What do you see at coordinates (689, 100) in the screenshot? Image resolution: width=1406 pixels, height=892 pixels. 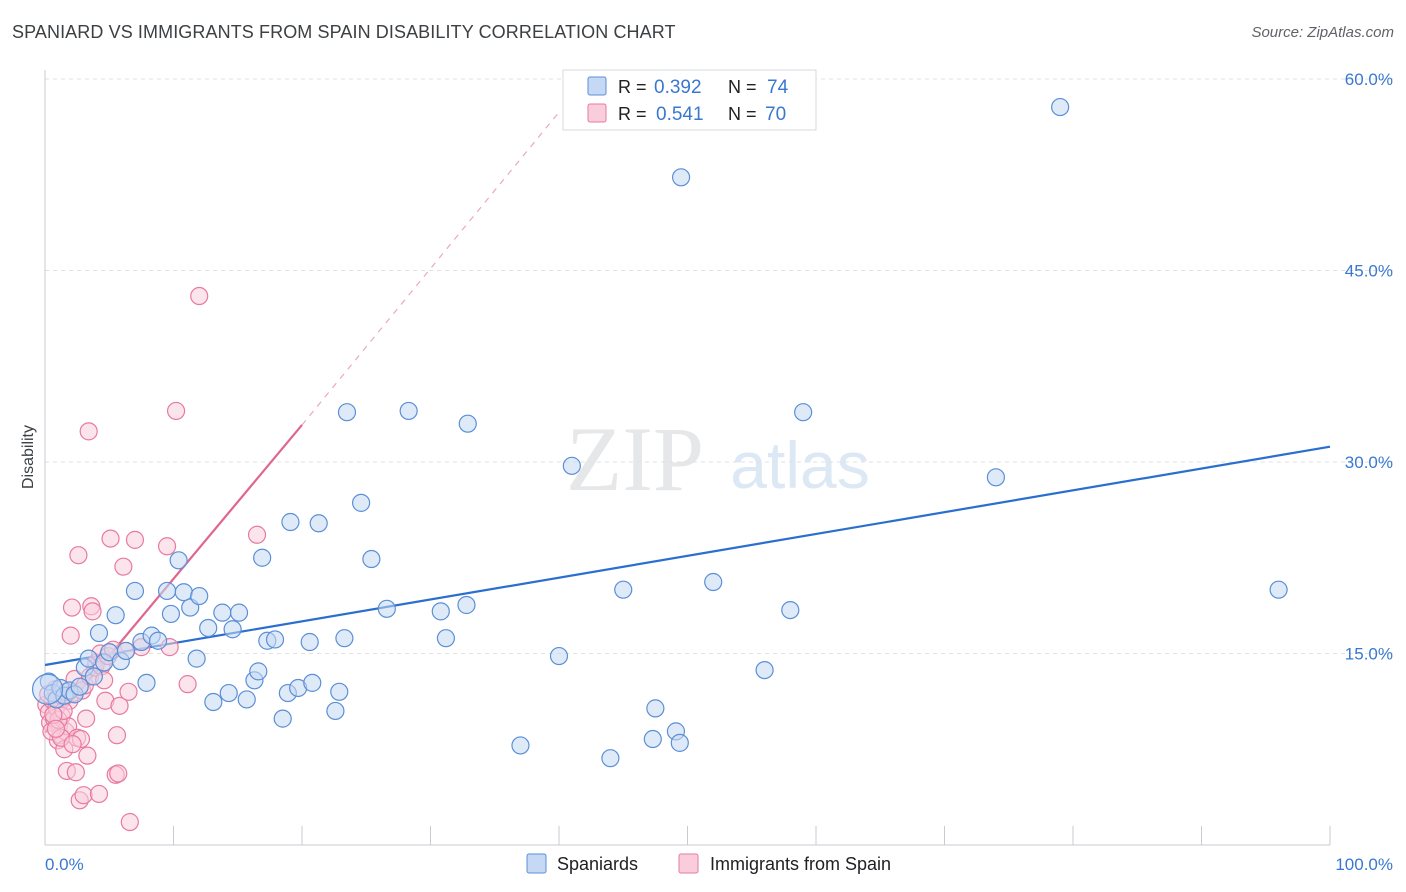 I see `legend-box: R = 0.392 N = 74 R = 0.541 N = 70` at bounding box center [689, 100].